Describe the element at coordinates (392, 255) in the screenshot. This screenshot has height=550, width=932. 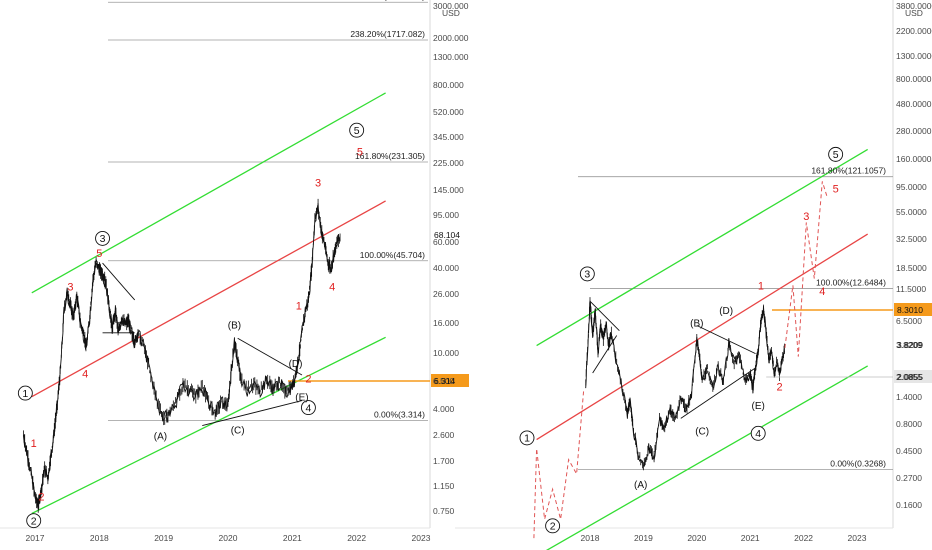
I see `fib-level-label: 100.00%(45.704)` at that location.